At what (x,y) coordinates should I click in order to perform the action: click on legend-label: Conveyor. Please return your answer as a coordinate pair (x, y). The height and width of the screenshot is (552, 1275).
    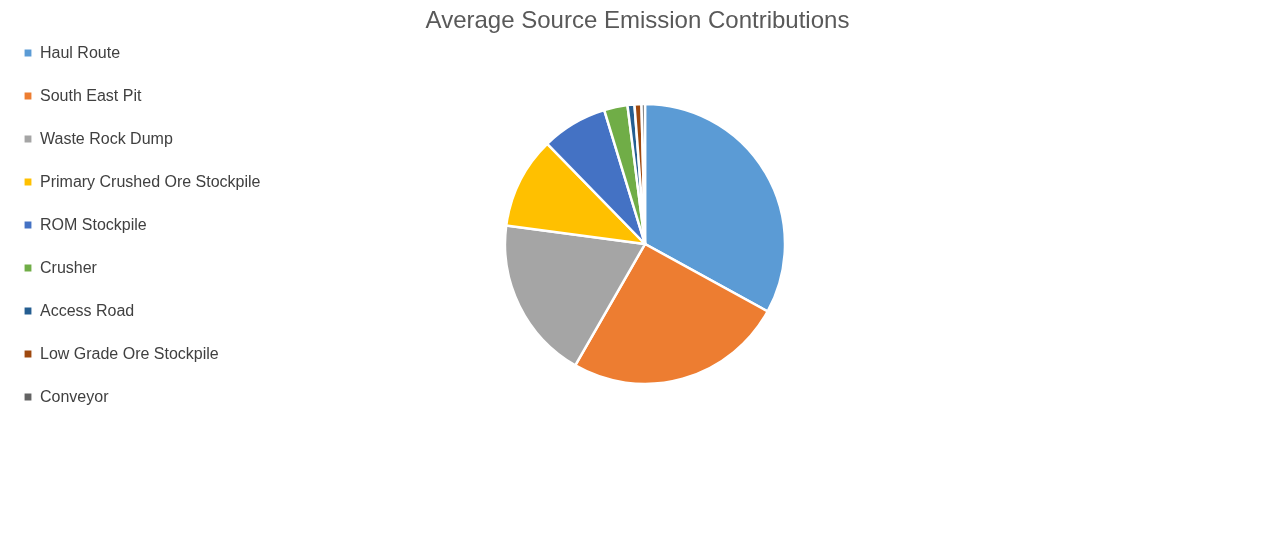
    Looking at the image, I should click on (75, 396).